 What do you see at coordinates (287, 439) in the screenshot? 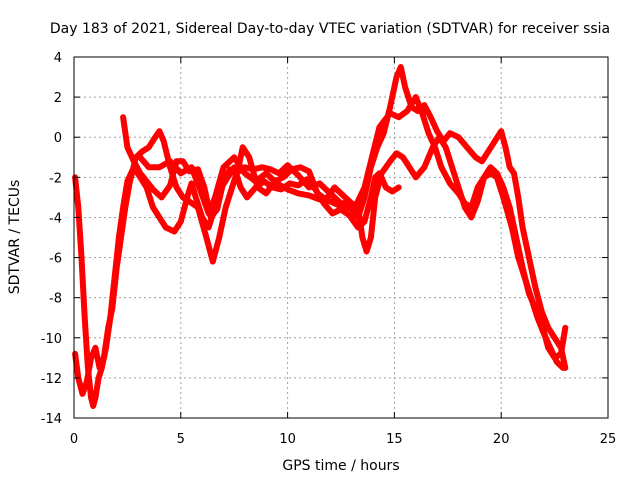
I see `x-tick-label: 10` at bounding box center [287, 439].